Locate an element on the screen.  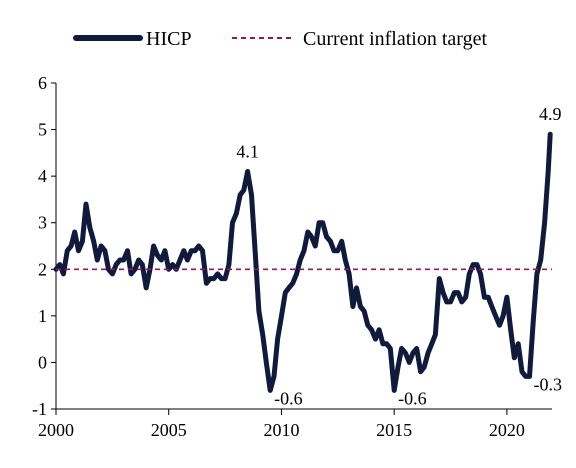
legend-hicp-label: HICP is located at coordinates (169, 39).